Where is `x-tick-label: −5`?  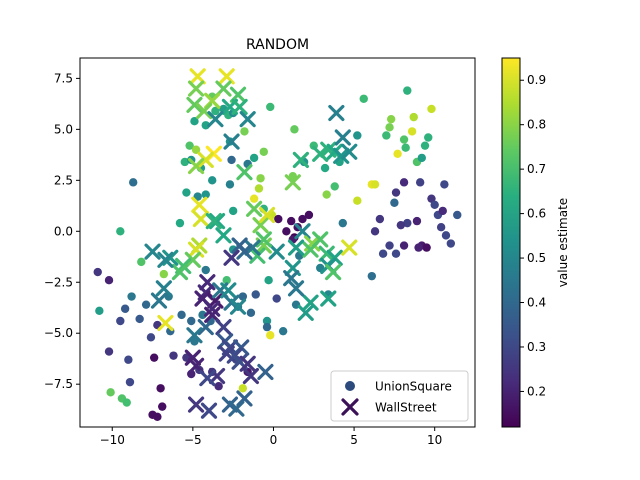 x-tick-label: −5 is located at coordinates (193, 440).